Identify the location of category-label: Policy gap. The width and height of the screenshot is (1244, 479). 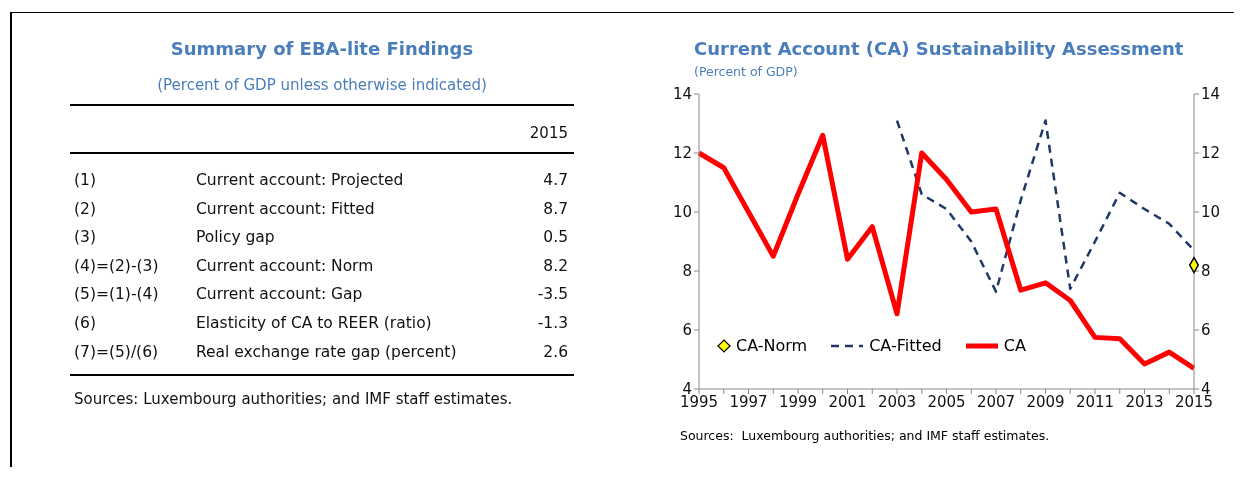
(235, 238).